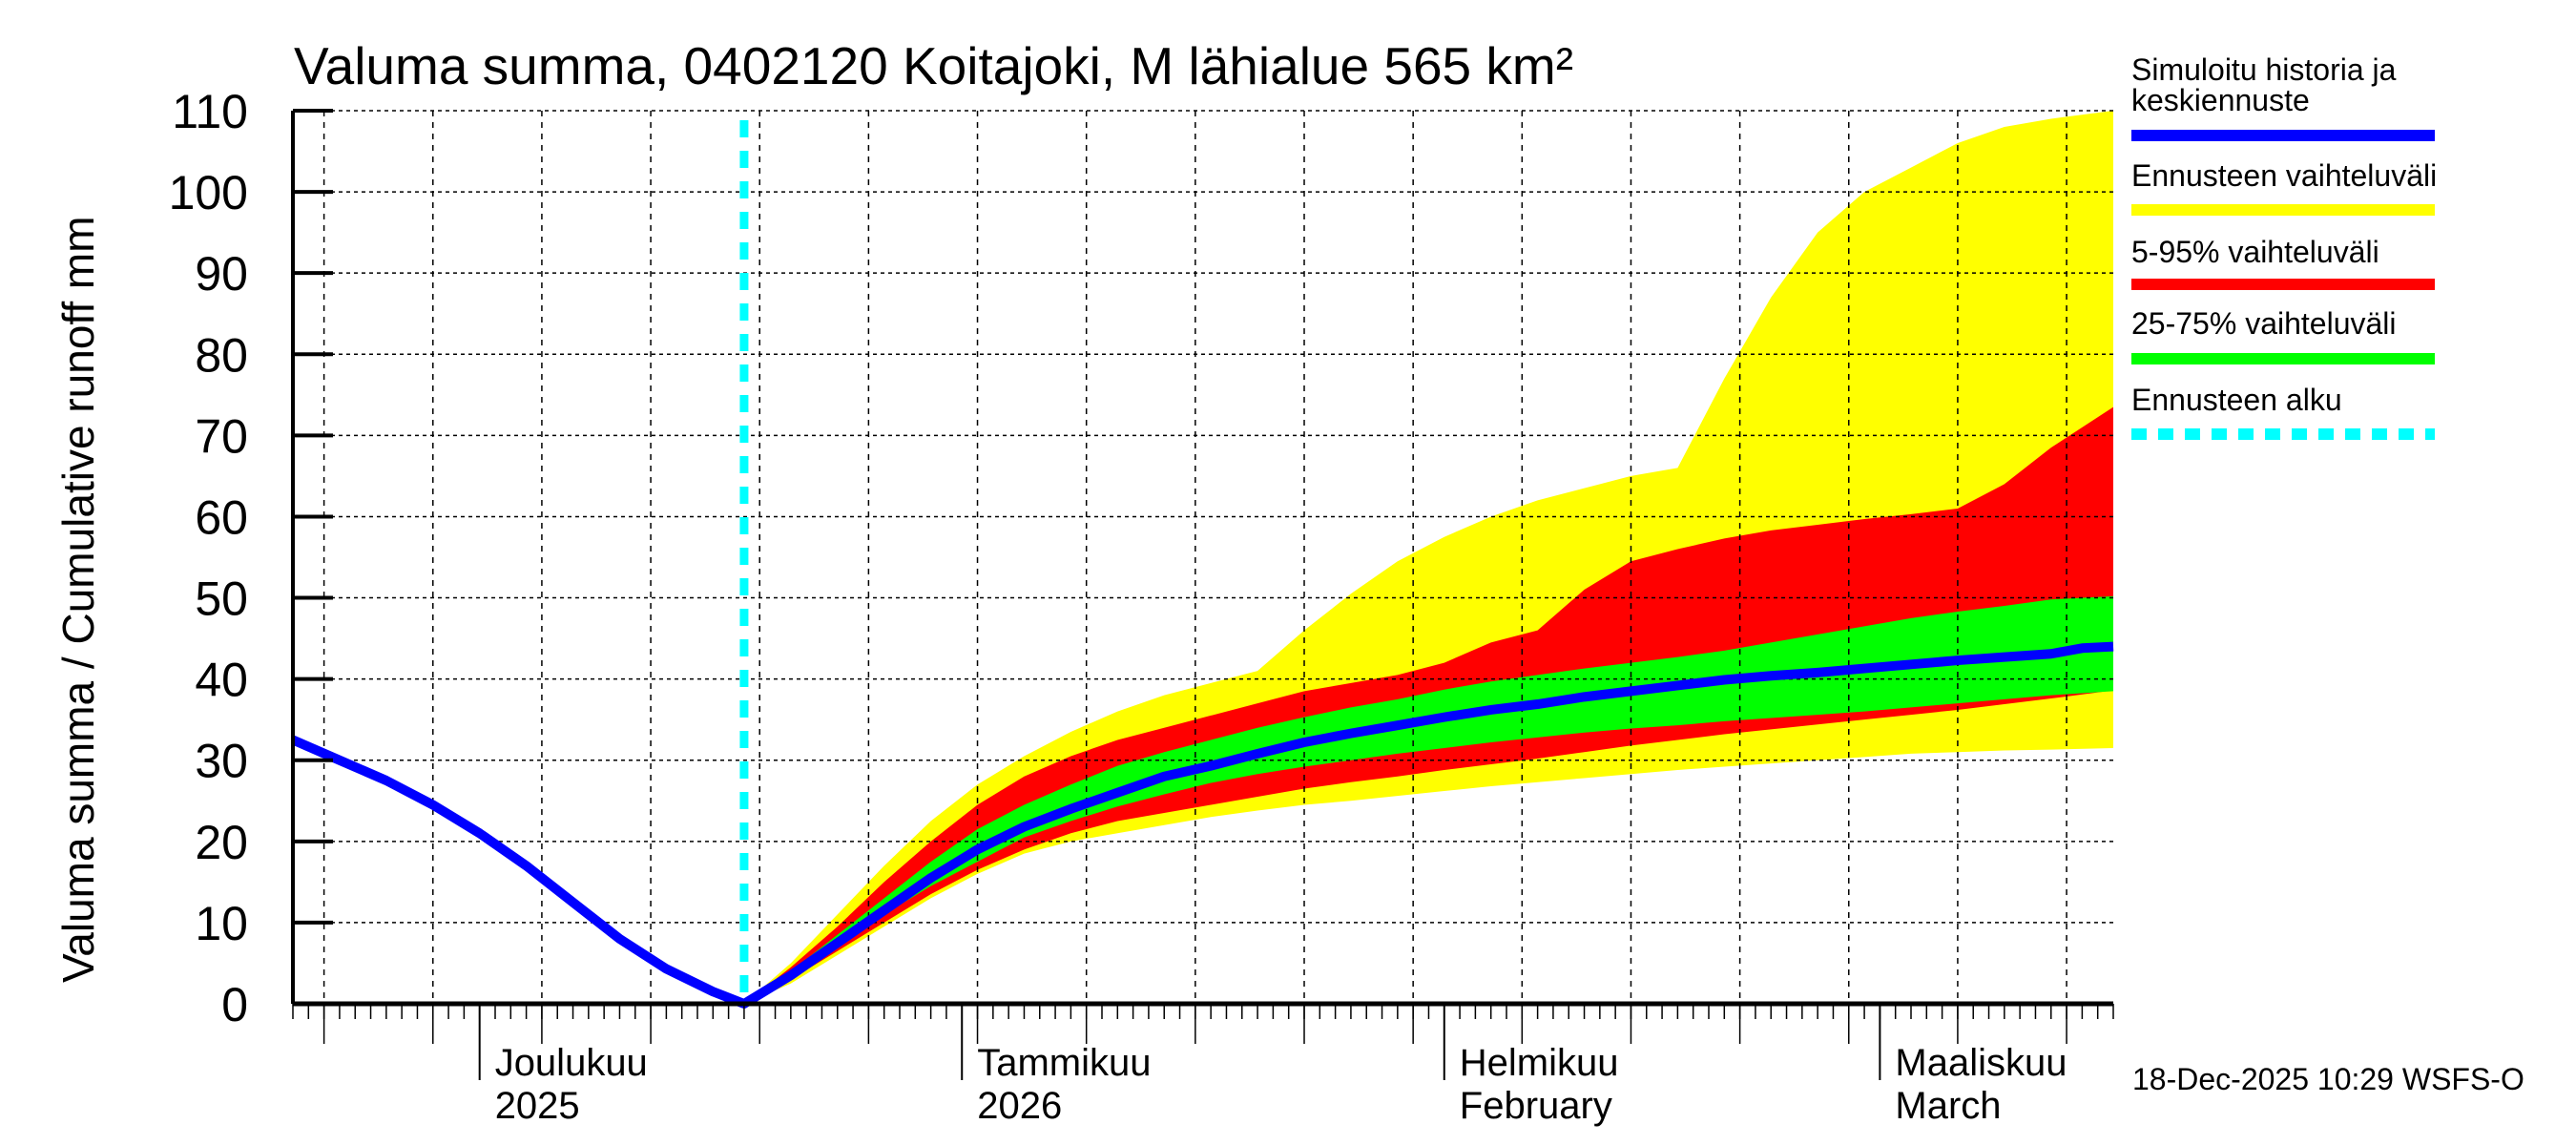 The image size is (2576, 1145). I want to click on legend-label: Ennusteen alku, so click(2236, 400).